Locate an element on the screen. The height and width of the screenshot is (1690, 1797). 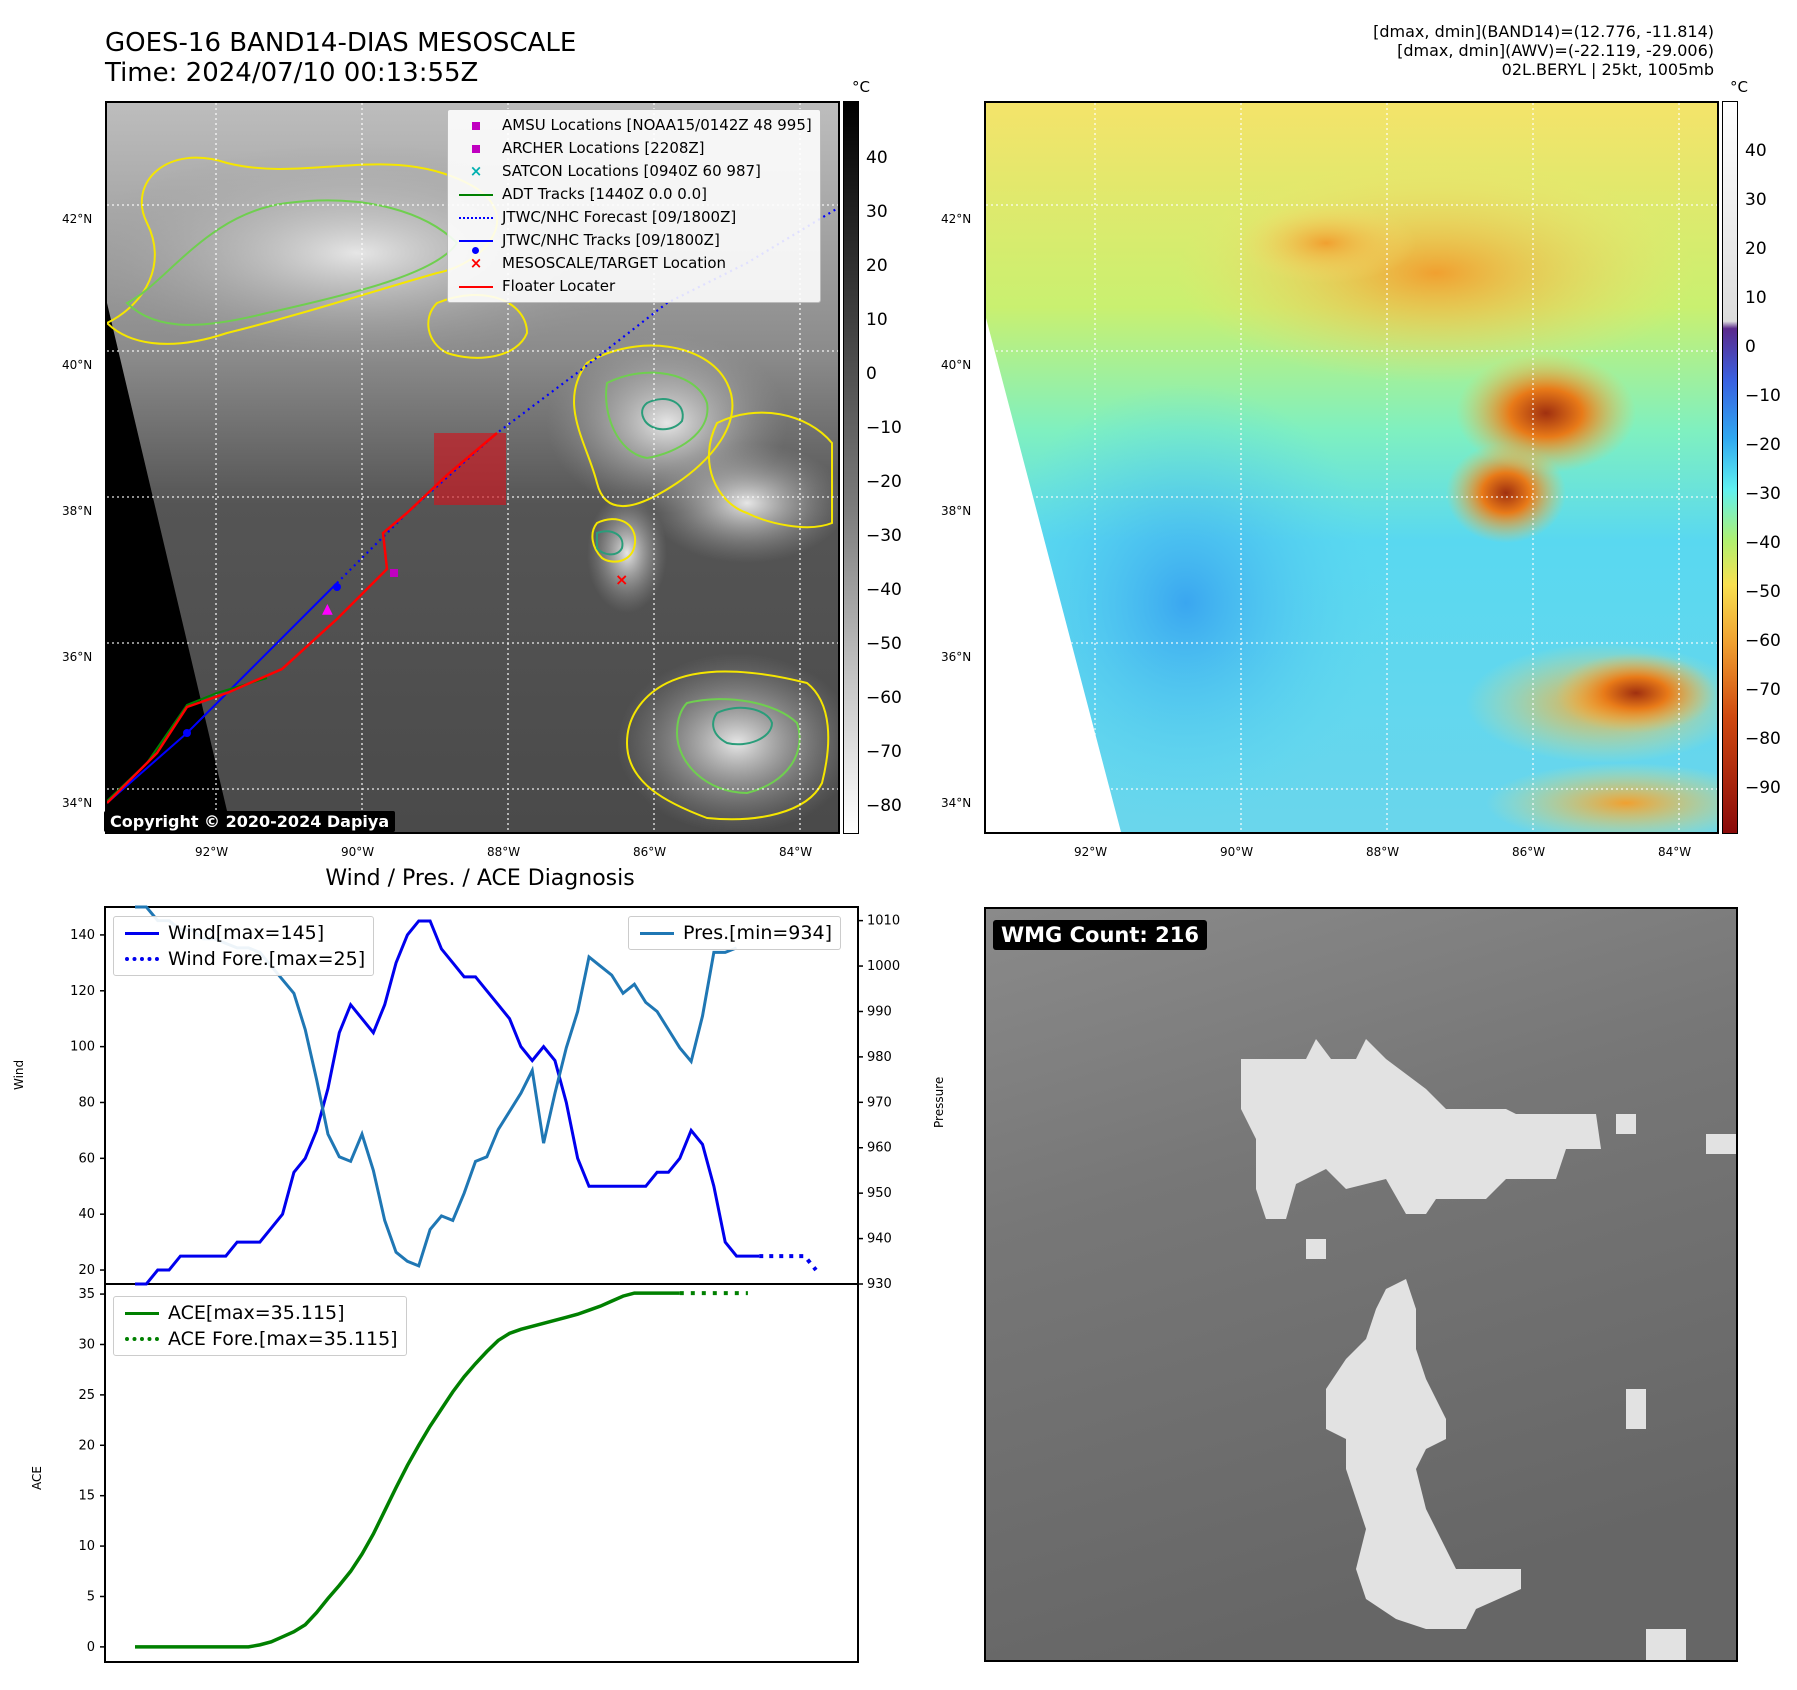
wind-tick-label: 40 is located at coordinates (86, 1214).